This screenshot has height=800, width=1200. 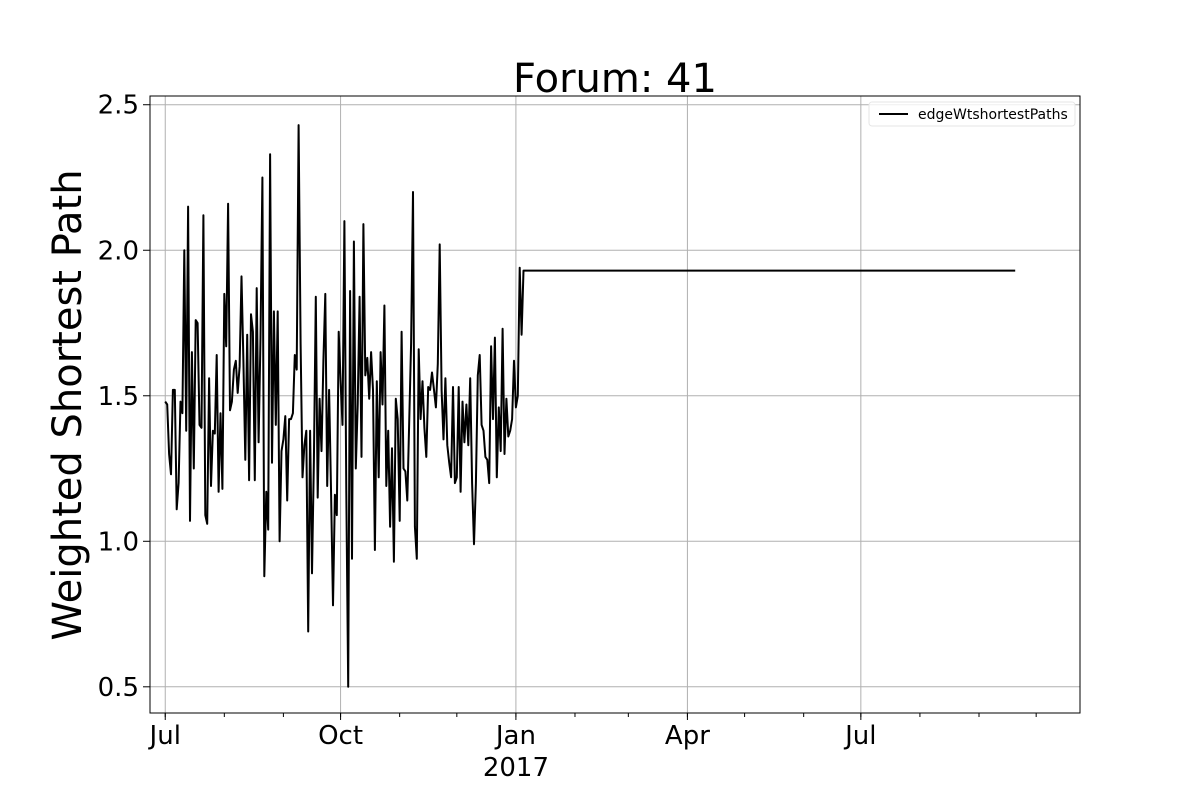 What do you see at coordinates (516, 768) in the screenshot?
I see `x-tick-year-label: 2017` at bounding box center [516, 768].